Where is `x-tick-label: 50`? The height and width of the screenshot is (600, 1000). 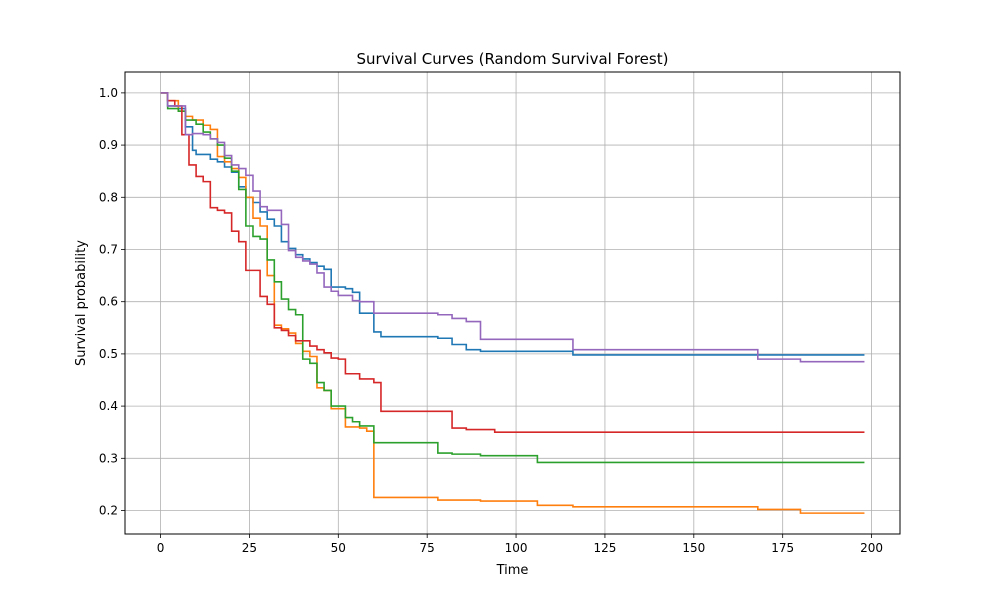
x-tick-label: 50 is located at coordinates (338, 548).